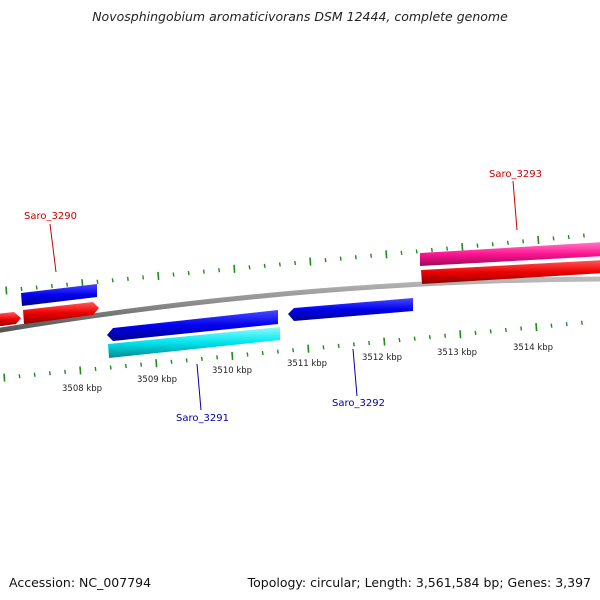 The image size is (600, 600). Describe the element at coordinates (457, 353) in the screenshot. I see `scale-label: 3513 kbp` at that location.